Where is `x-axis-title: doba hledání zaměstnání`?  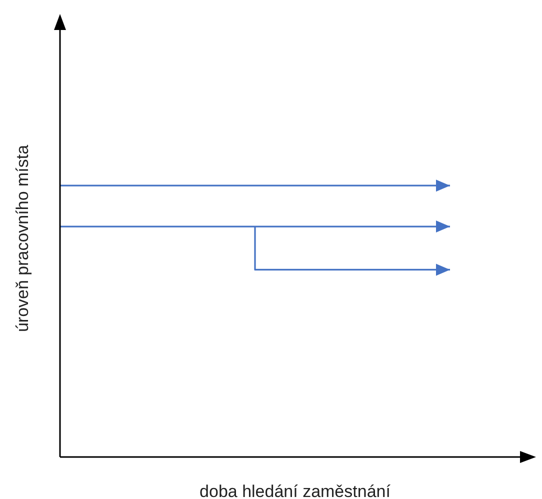 x-axis-title: doba hledání zaměstnání is located at coordinates (295, 490).